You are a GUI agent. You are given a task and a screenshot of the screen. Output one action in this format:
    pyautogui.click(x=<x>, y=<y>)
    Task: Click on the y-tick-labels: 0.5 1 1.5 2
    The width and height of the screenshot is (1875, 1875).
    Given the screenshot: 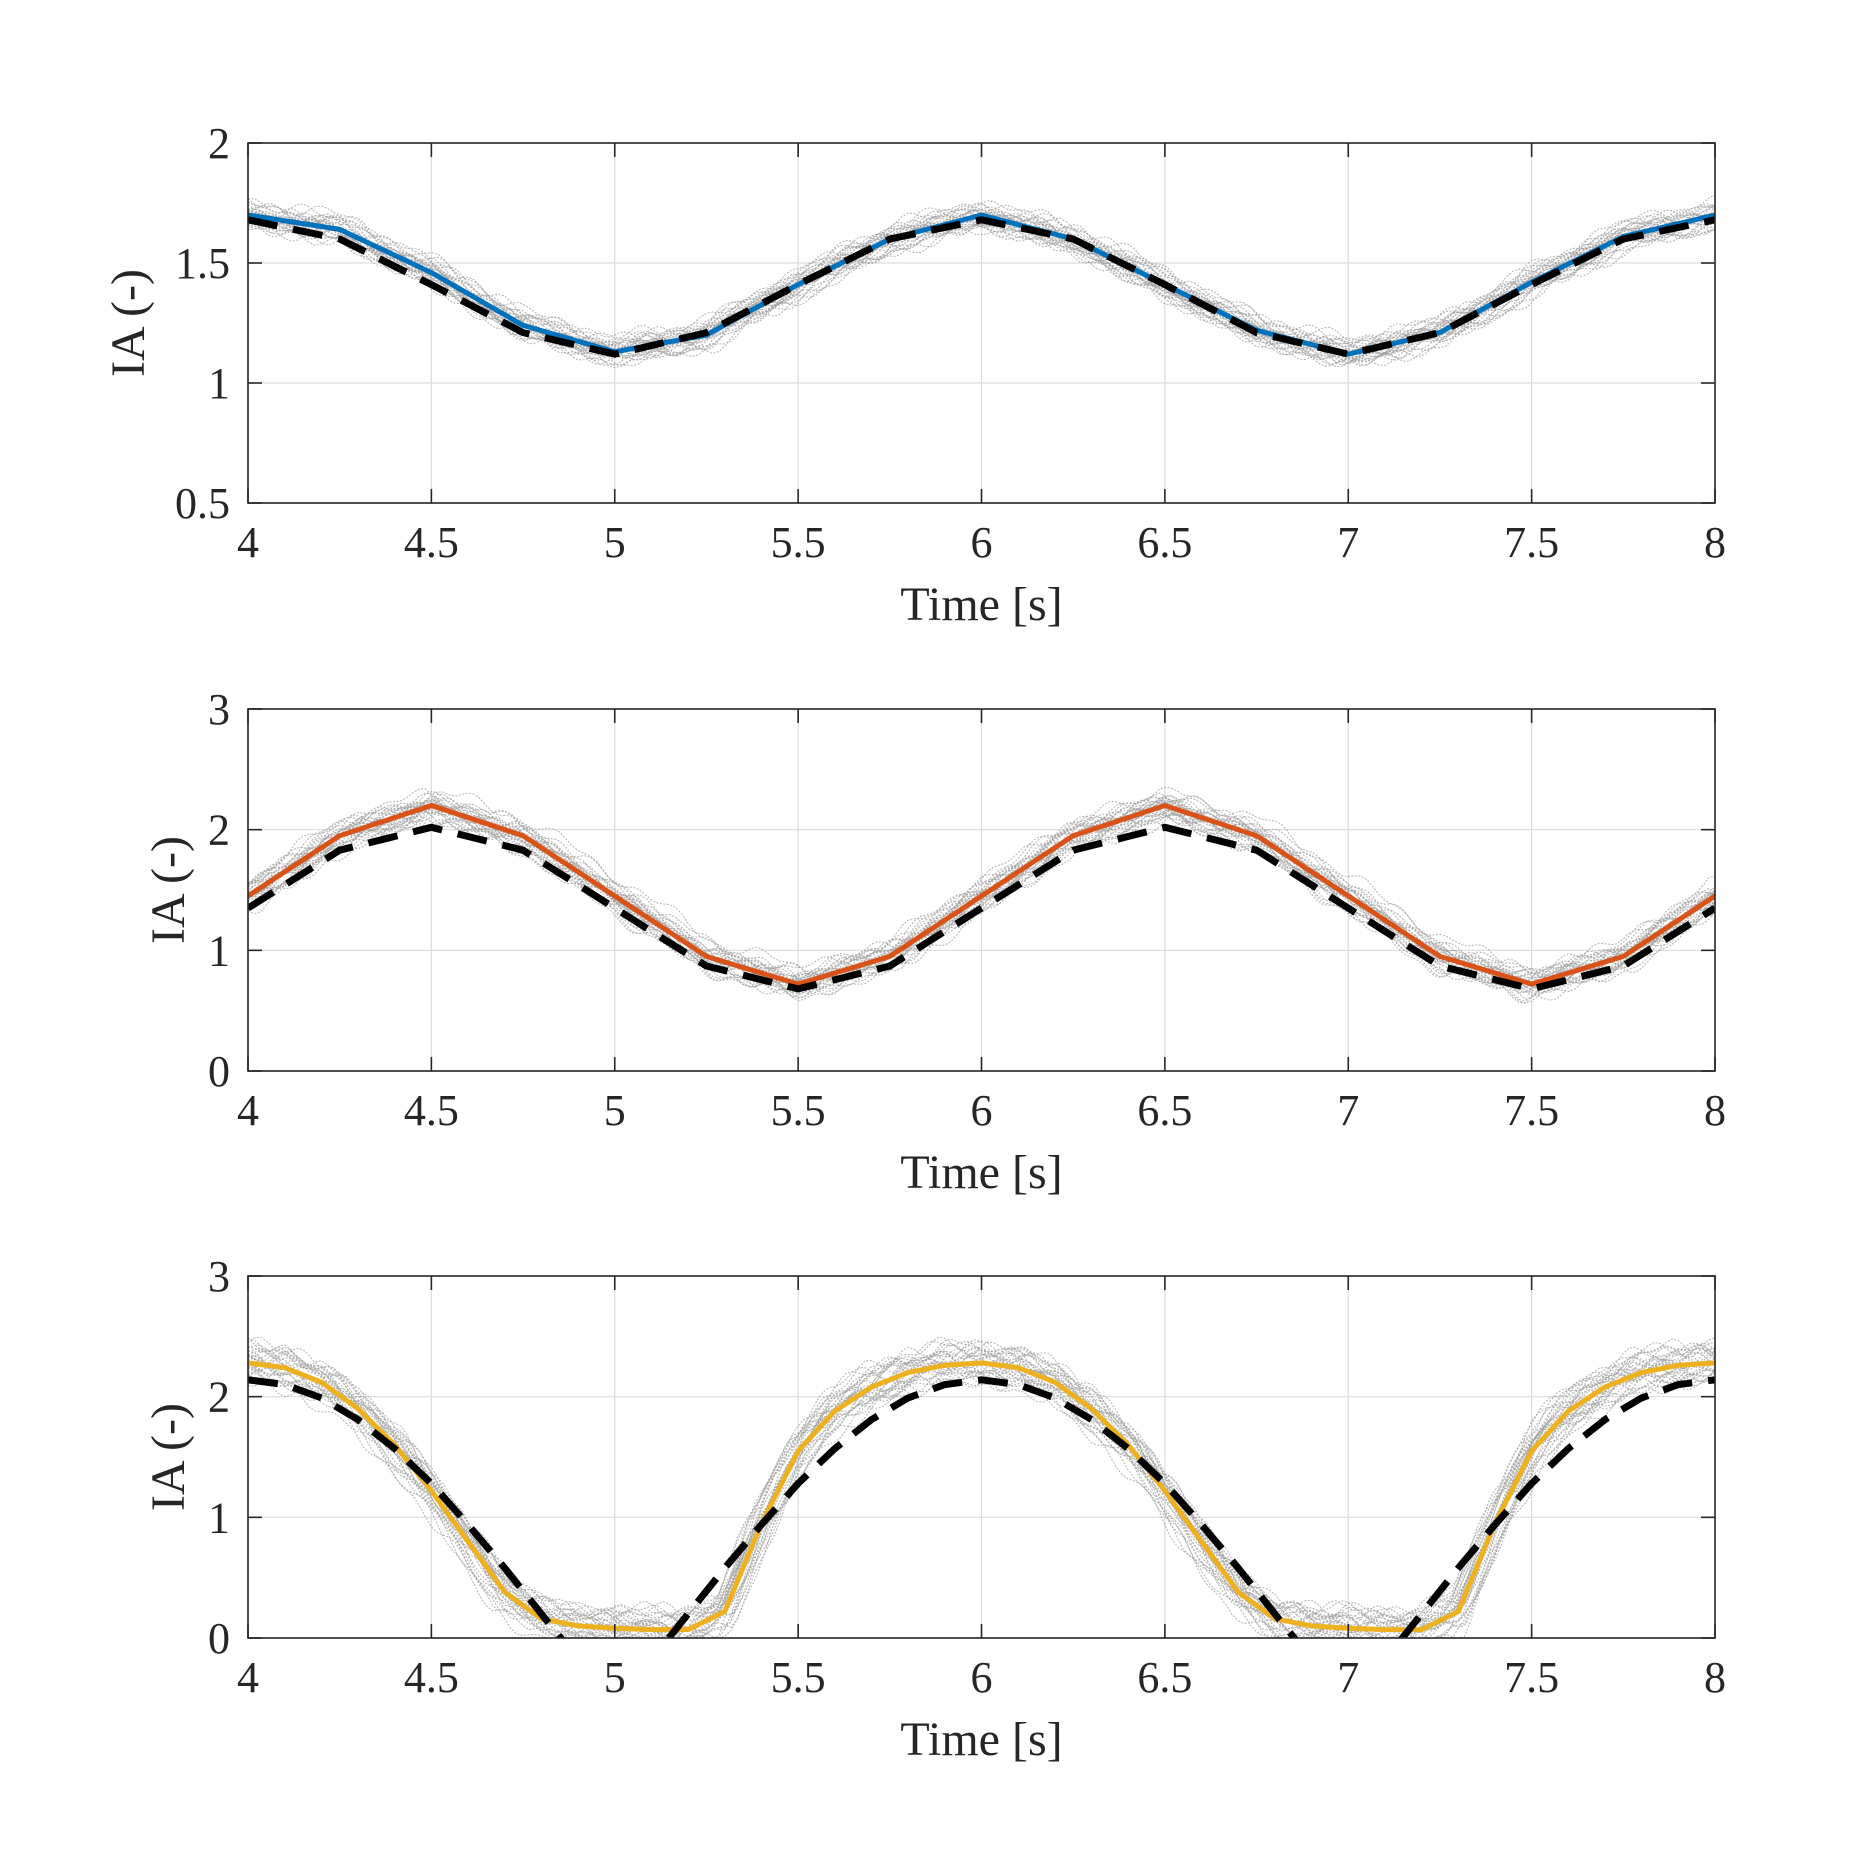 What is the action you would take?
    pyautogui.click(x=202, y=323)
    